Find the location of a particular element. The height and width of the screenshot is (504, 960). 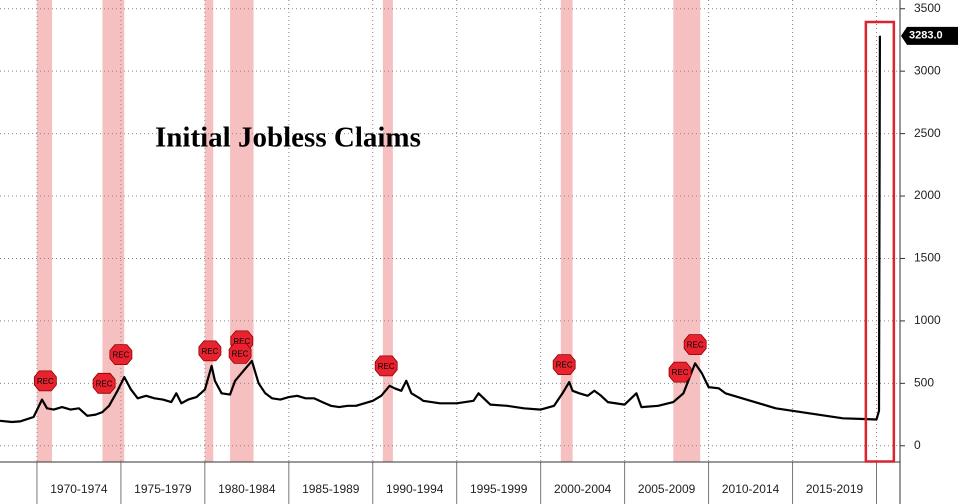

chart-title: Initial Jobless Claims is located at coordinates (288, 138).